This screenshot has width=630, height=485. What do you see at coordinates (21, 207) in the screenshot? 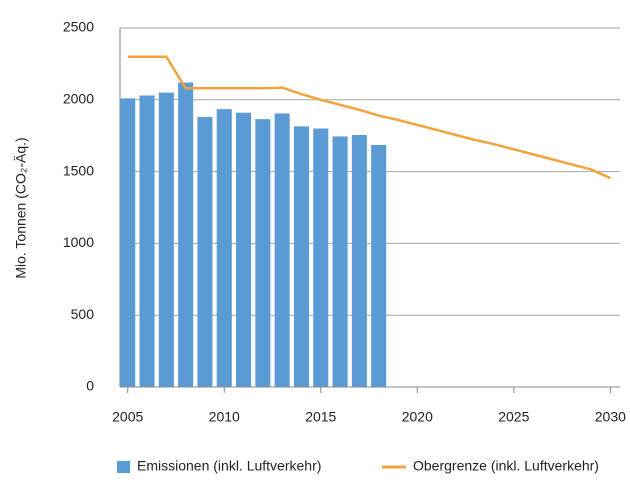
I see `y-axis-label: Mio. Tonnen (CO₂-Äq.)` at bounding box center [21, 207].